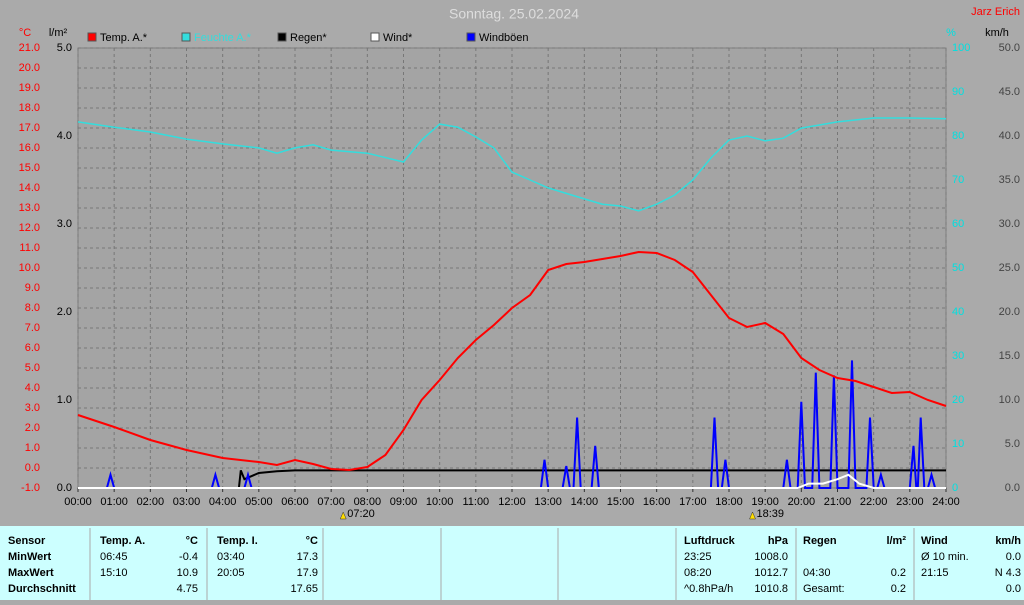 Image resolution: width=1024 pixels, height=605 pixels. What do you see at coordinates (504, 38) in the screenshot?
I see `legend-label: Windböen` at bounding box center [504, 38].